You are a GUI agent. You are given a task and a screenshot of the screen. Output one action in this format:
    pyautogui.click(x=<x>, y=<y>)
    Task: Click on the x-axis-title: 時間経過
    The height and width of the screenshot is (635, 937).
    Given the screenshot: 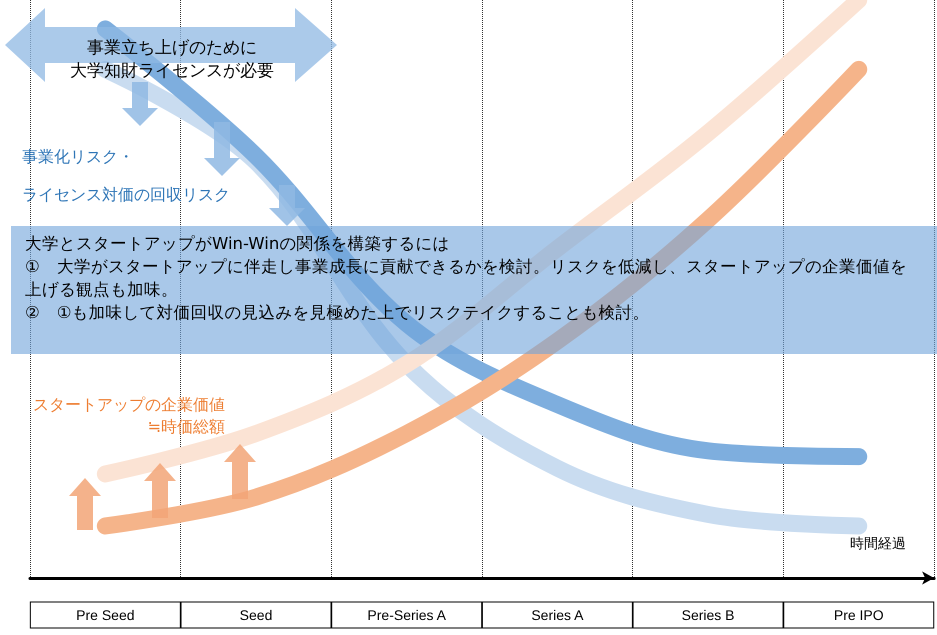 What is the action you would take?
    pyautogui.click(x=878, y=543)
    